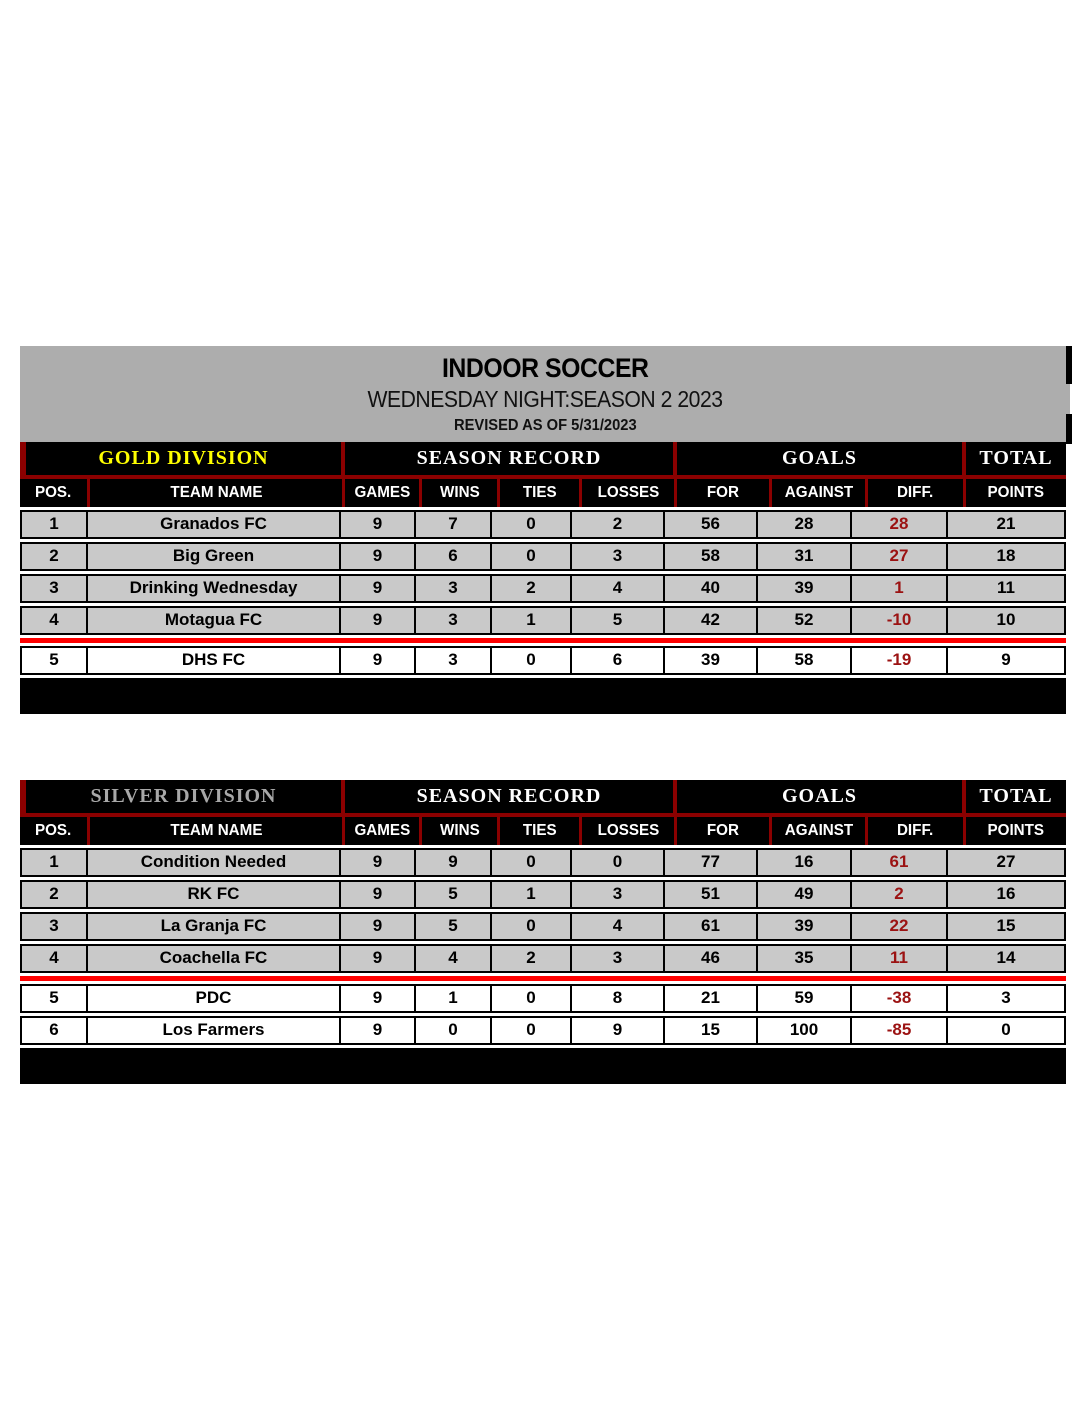 Image resolution: width=1088 pixels, height=1408 pixels. What do you see at coordinates (711, 958) in the screenshot?
I see `cell-goals_for: 46` at bounding box center [711, 958].